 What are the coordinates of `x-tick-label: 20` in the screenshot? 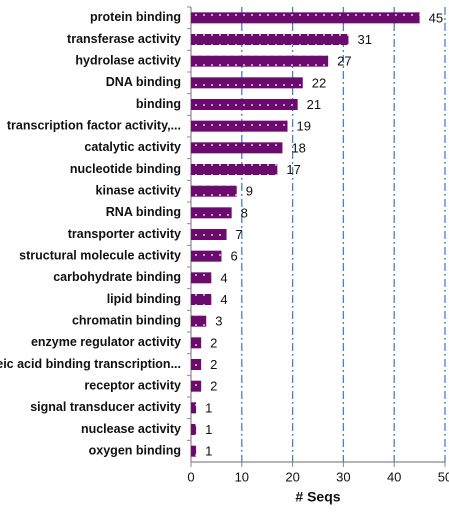 It's located at (292, 476).